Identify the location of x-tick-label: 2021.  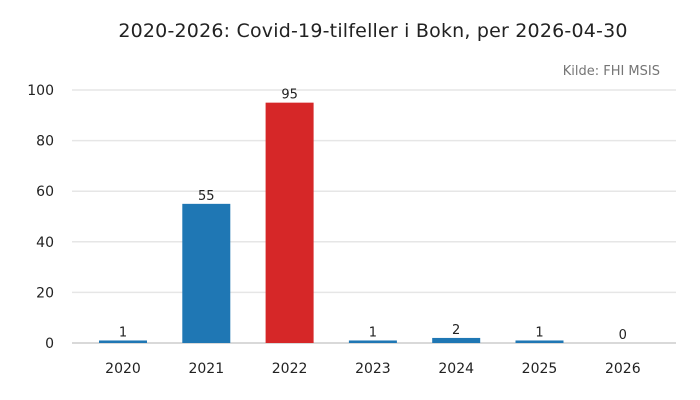
(206, 369).